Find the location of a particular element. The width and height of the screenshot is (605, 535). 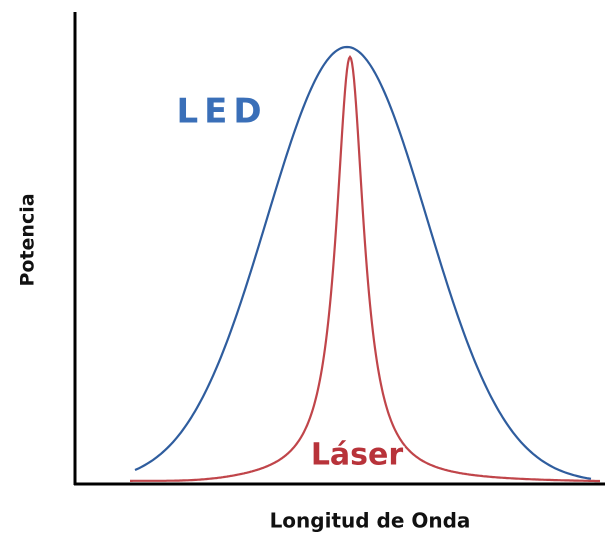

led-label: LED is located at coordinates (221, 112).